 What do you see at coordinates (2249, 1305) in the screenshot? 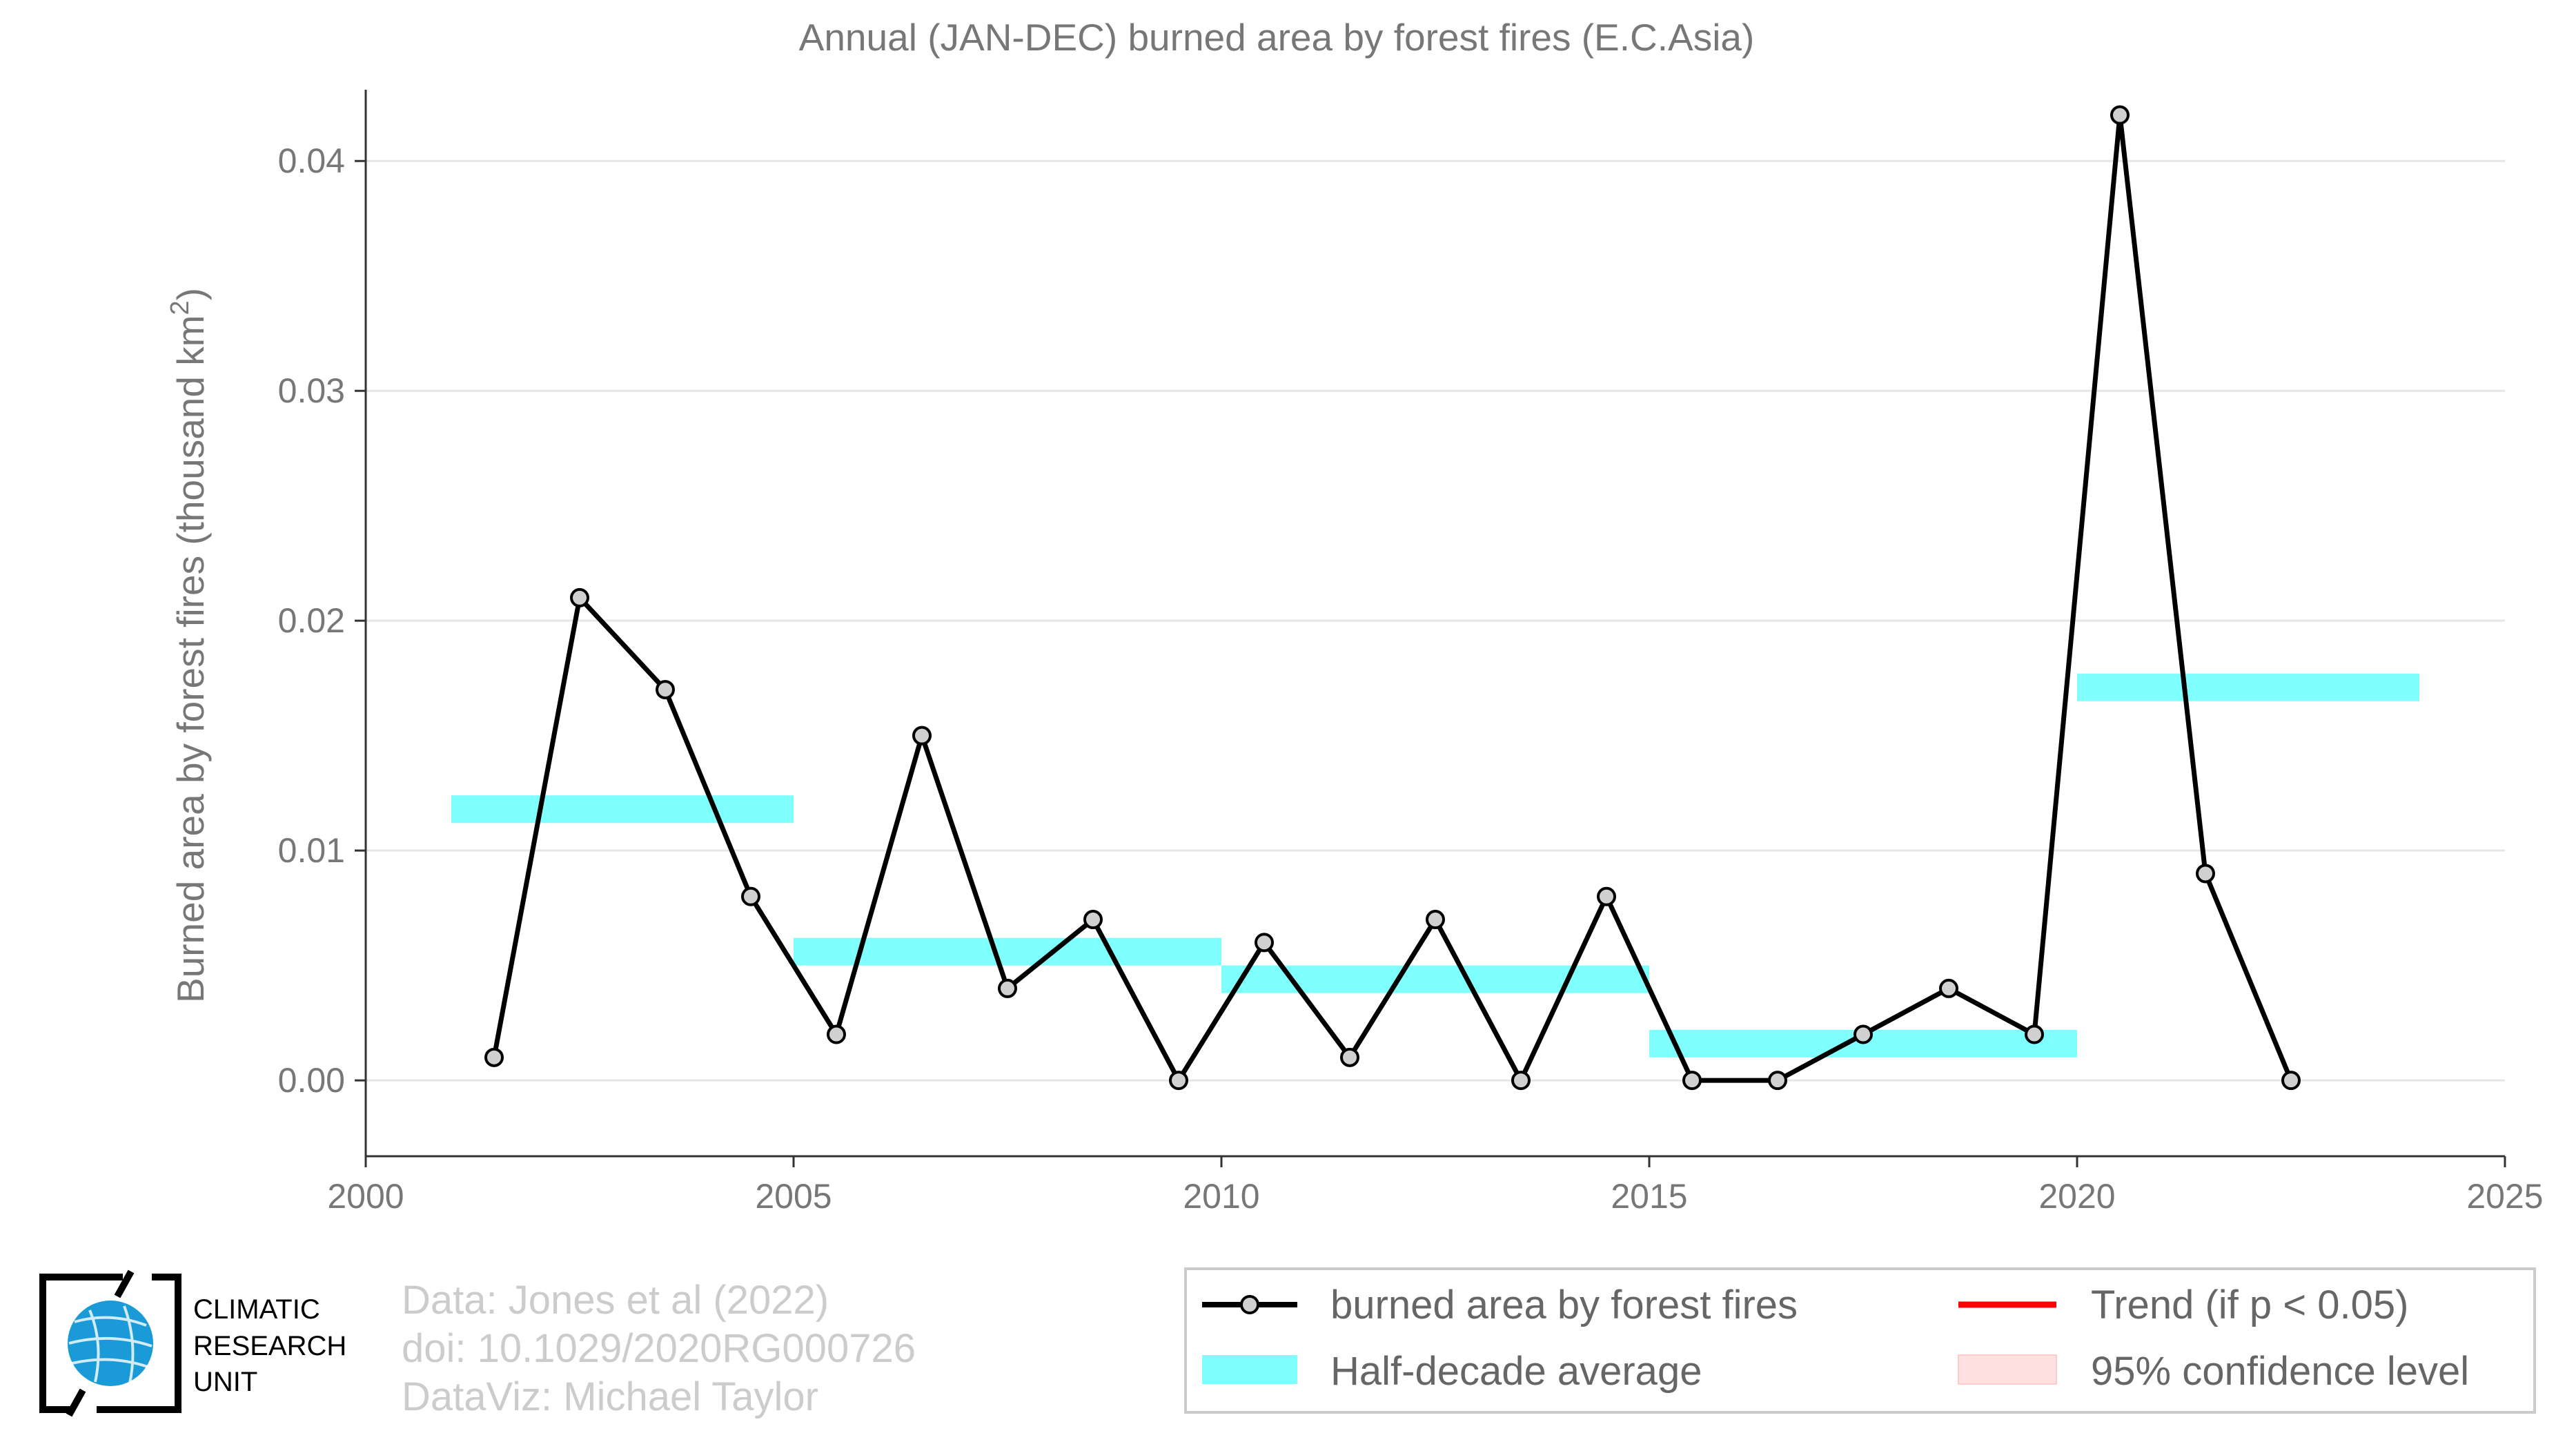
I see `legend-label-trend: Trend (if p < 0.05)` at bounding box center [2249, 1305].